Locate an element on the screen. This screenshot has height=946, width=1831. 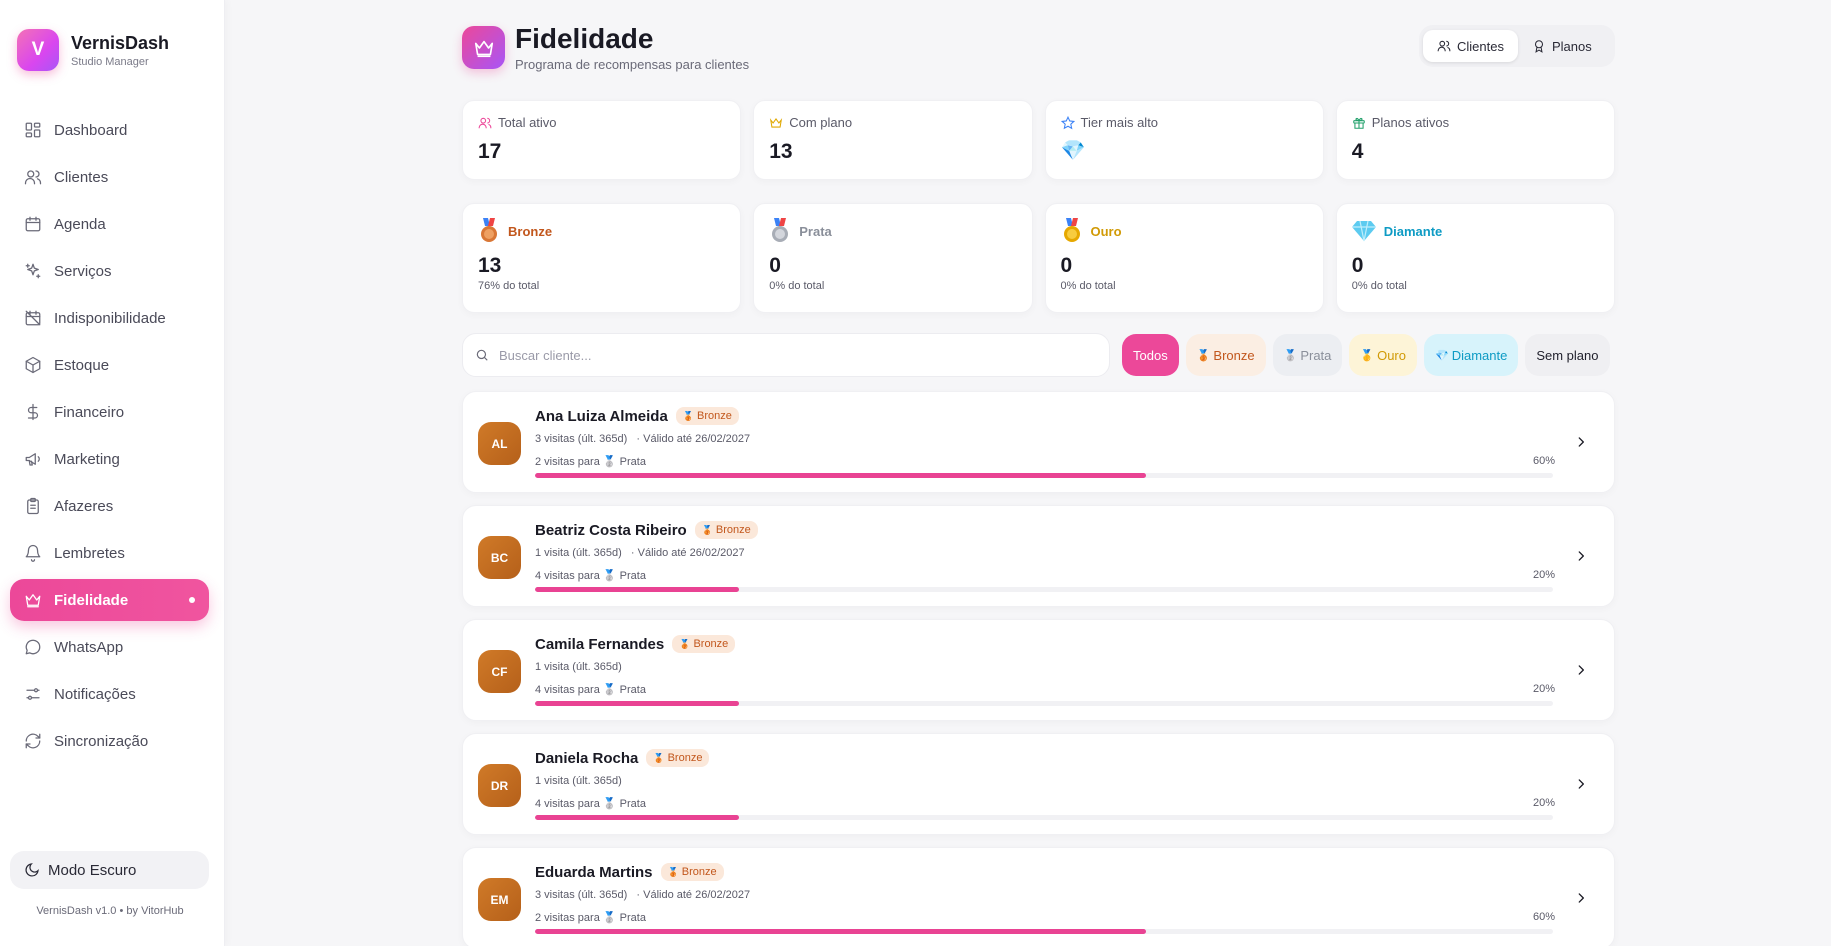
tab-clientes-label: Clientes is located at coordinates (1480, 46).